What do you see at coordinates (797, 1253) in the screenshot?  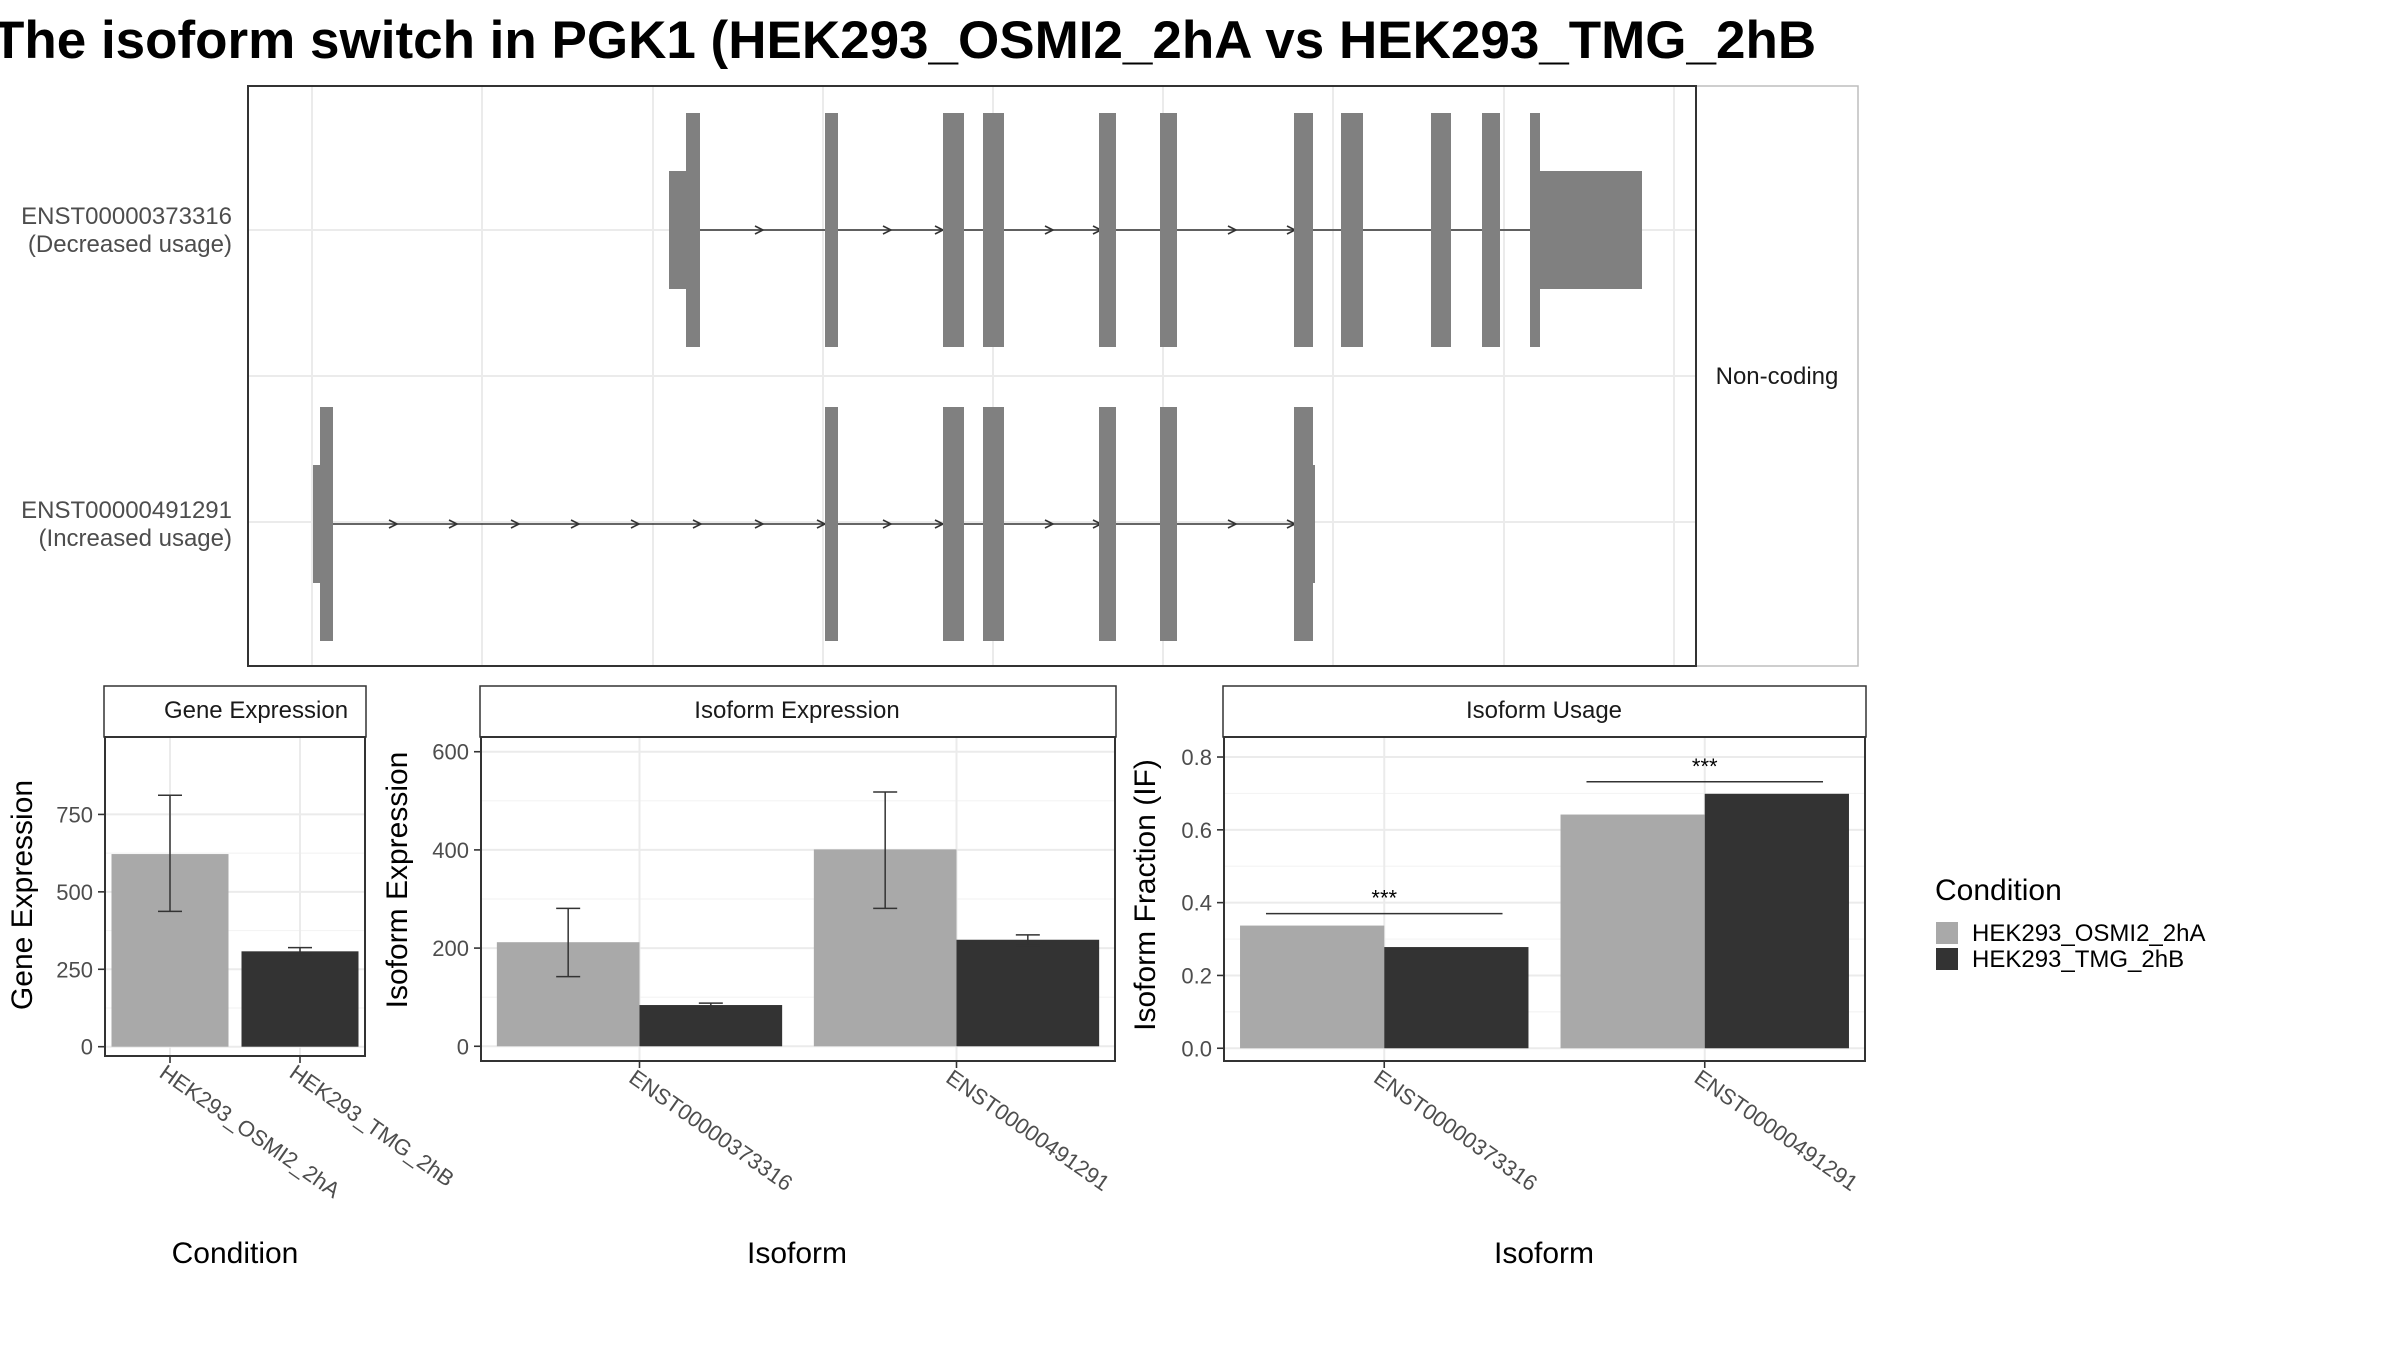 I see `isoform-expression-xlabel: Isoform` at bounding box center [797, 1253].